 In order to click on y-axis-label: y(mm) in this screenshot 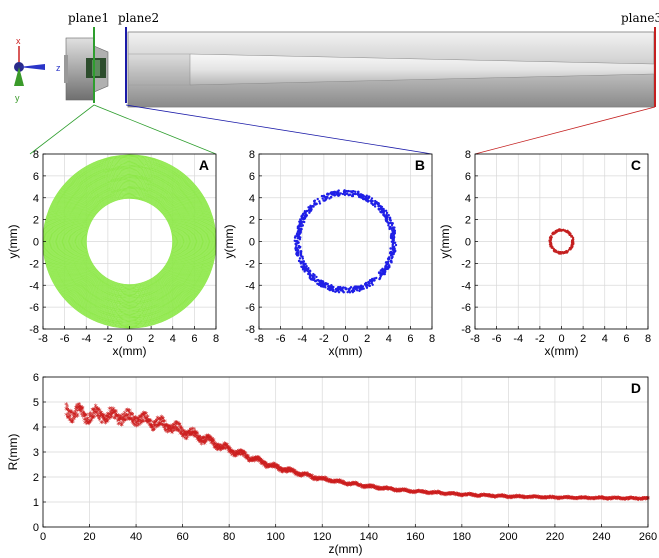, I will do `click(229, 242)`.